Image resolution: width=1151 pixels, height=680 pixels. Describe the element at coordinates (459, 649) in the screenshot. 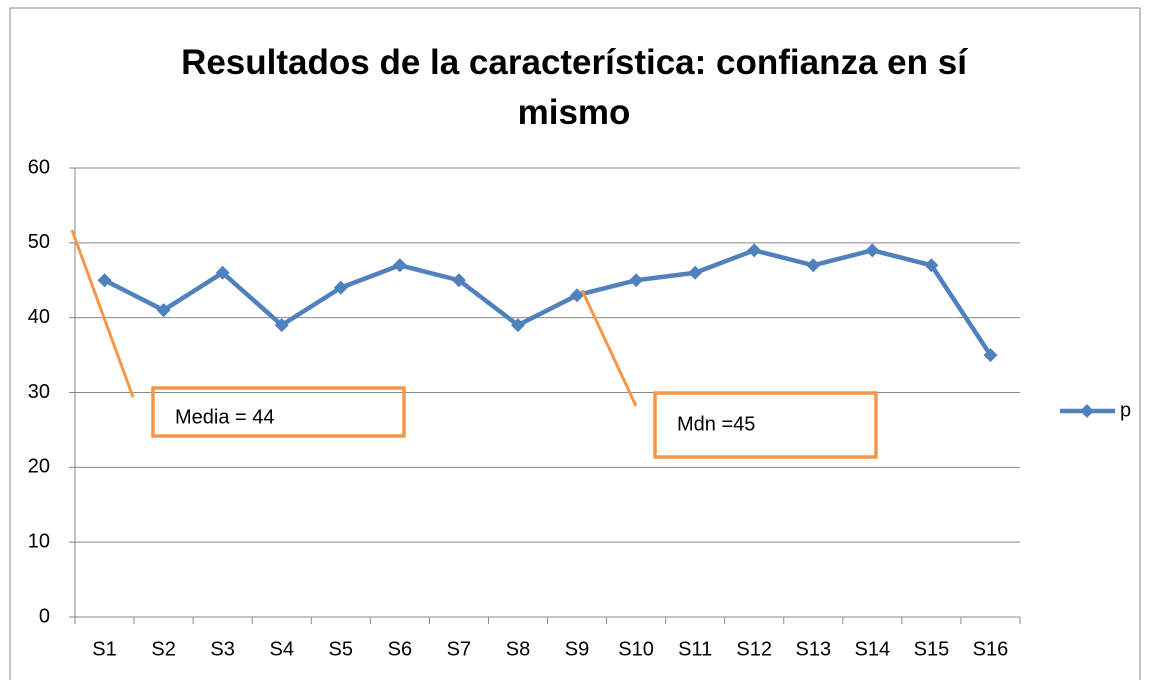

I see `x-tick-label: S7` at that location.